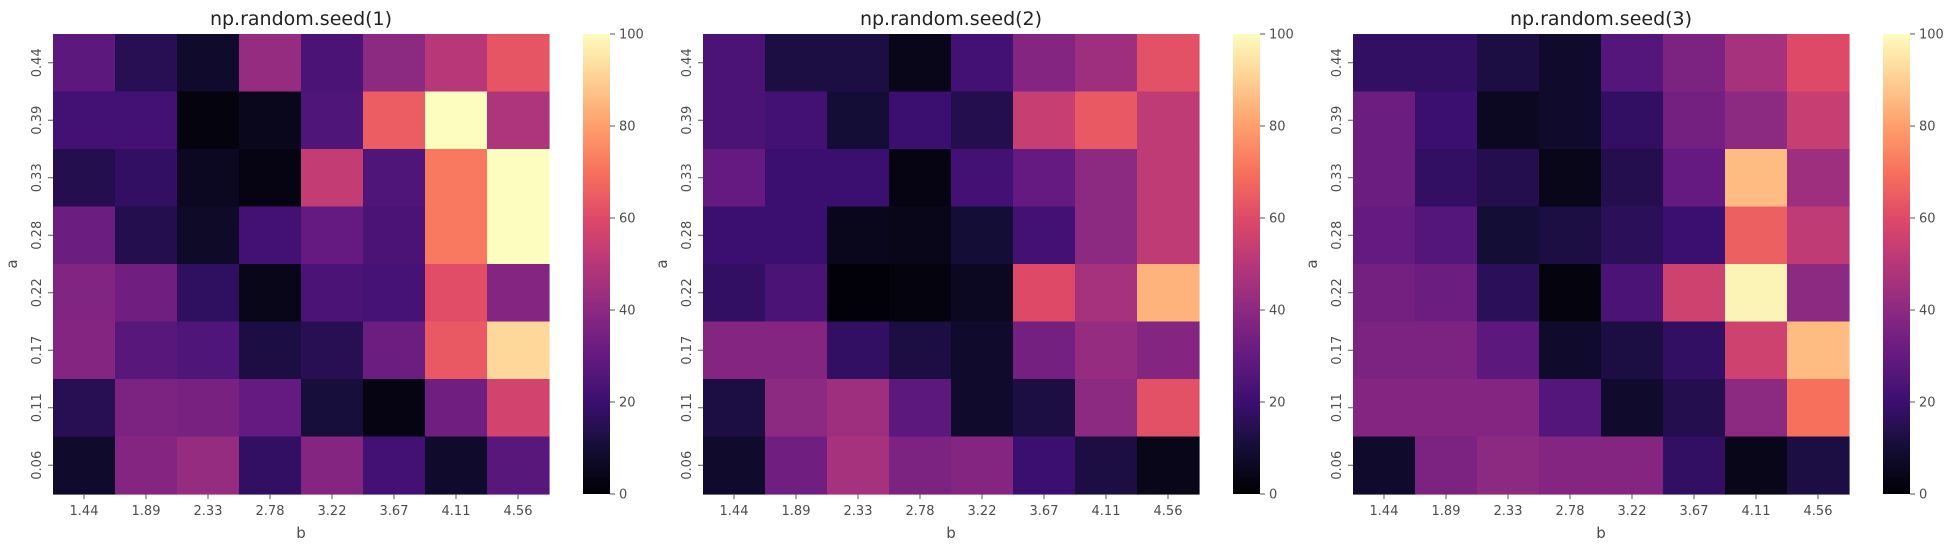 Image resolution: width=1950 pixels, height=549 pixels. What do you see at coordinates (687, 350) in the screenshot?
I see `y-tick-label: 0.17` at bounding box center [687, 350].